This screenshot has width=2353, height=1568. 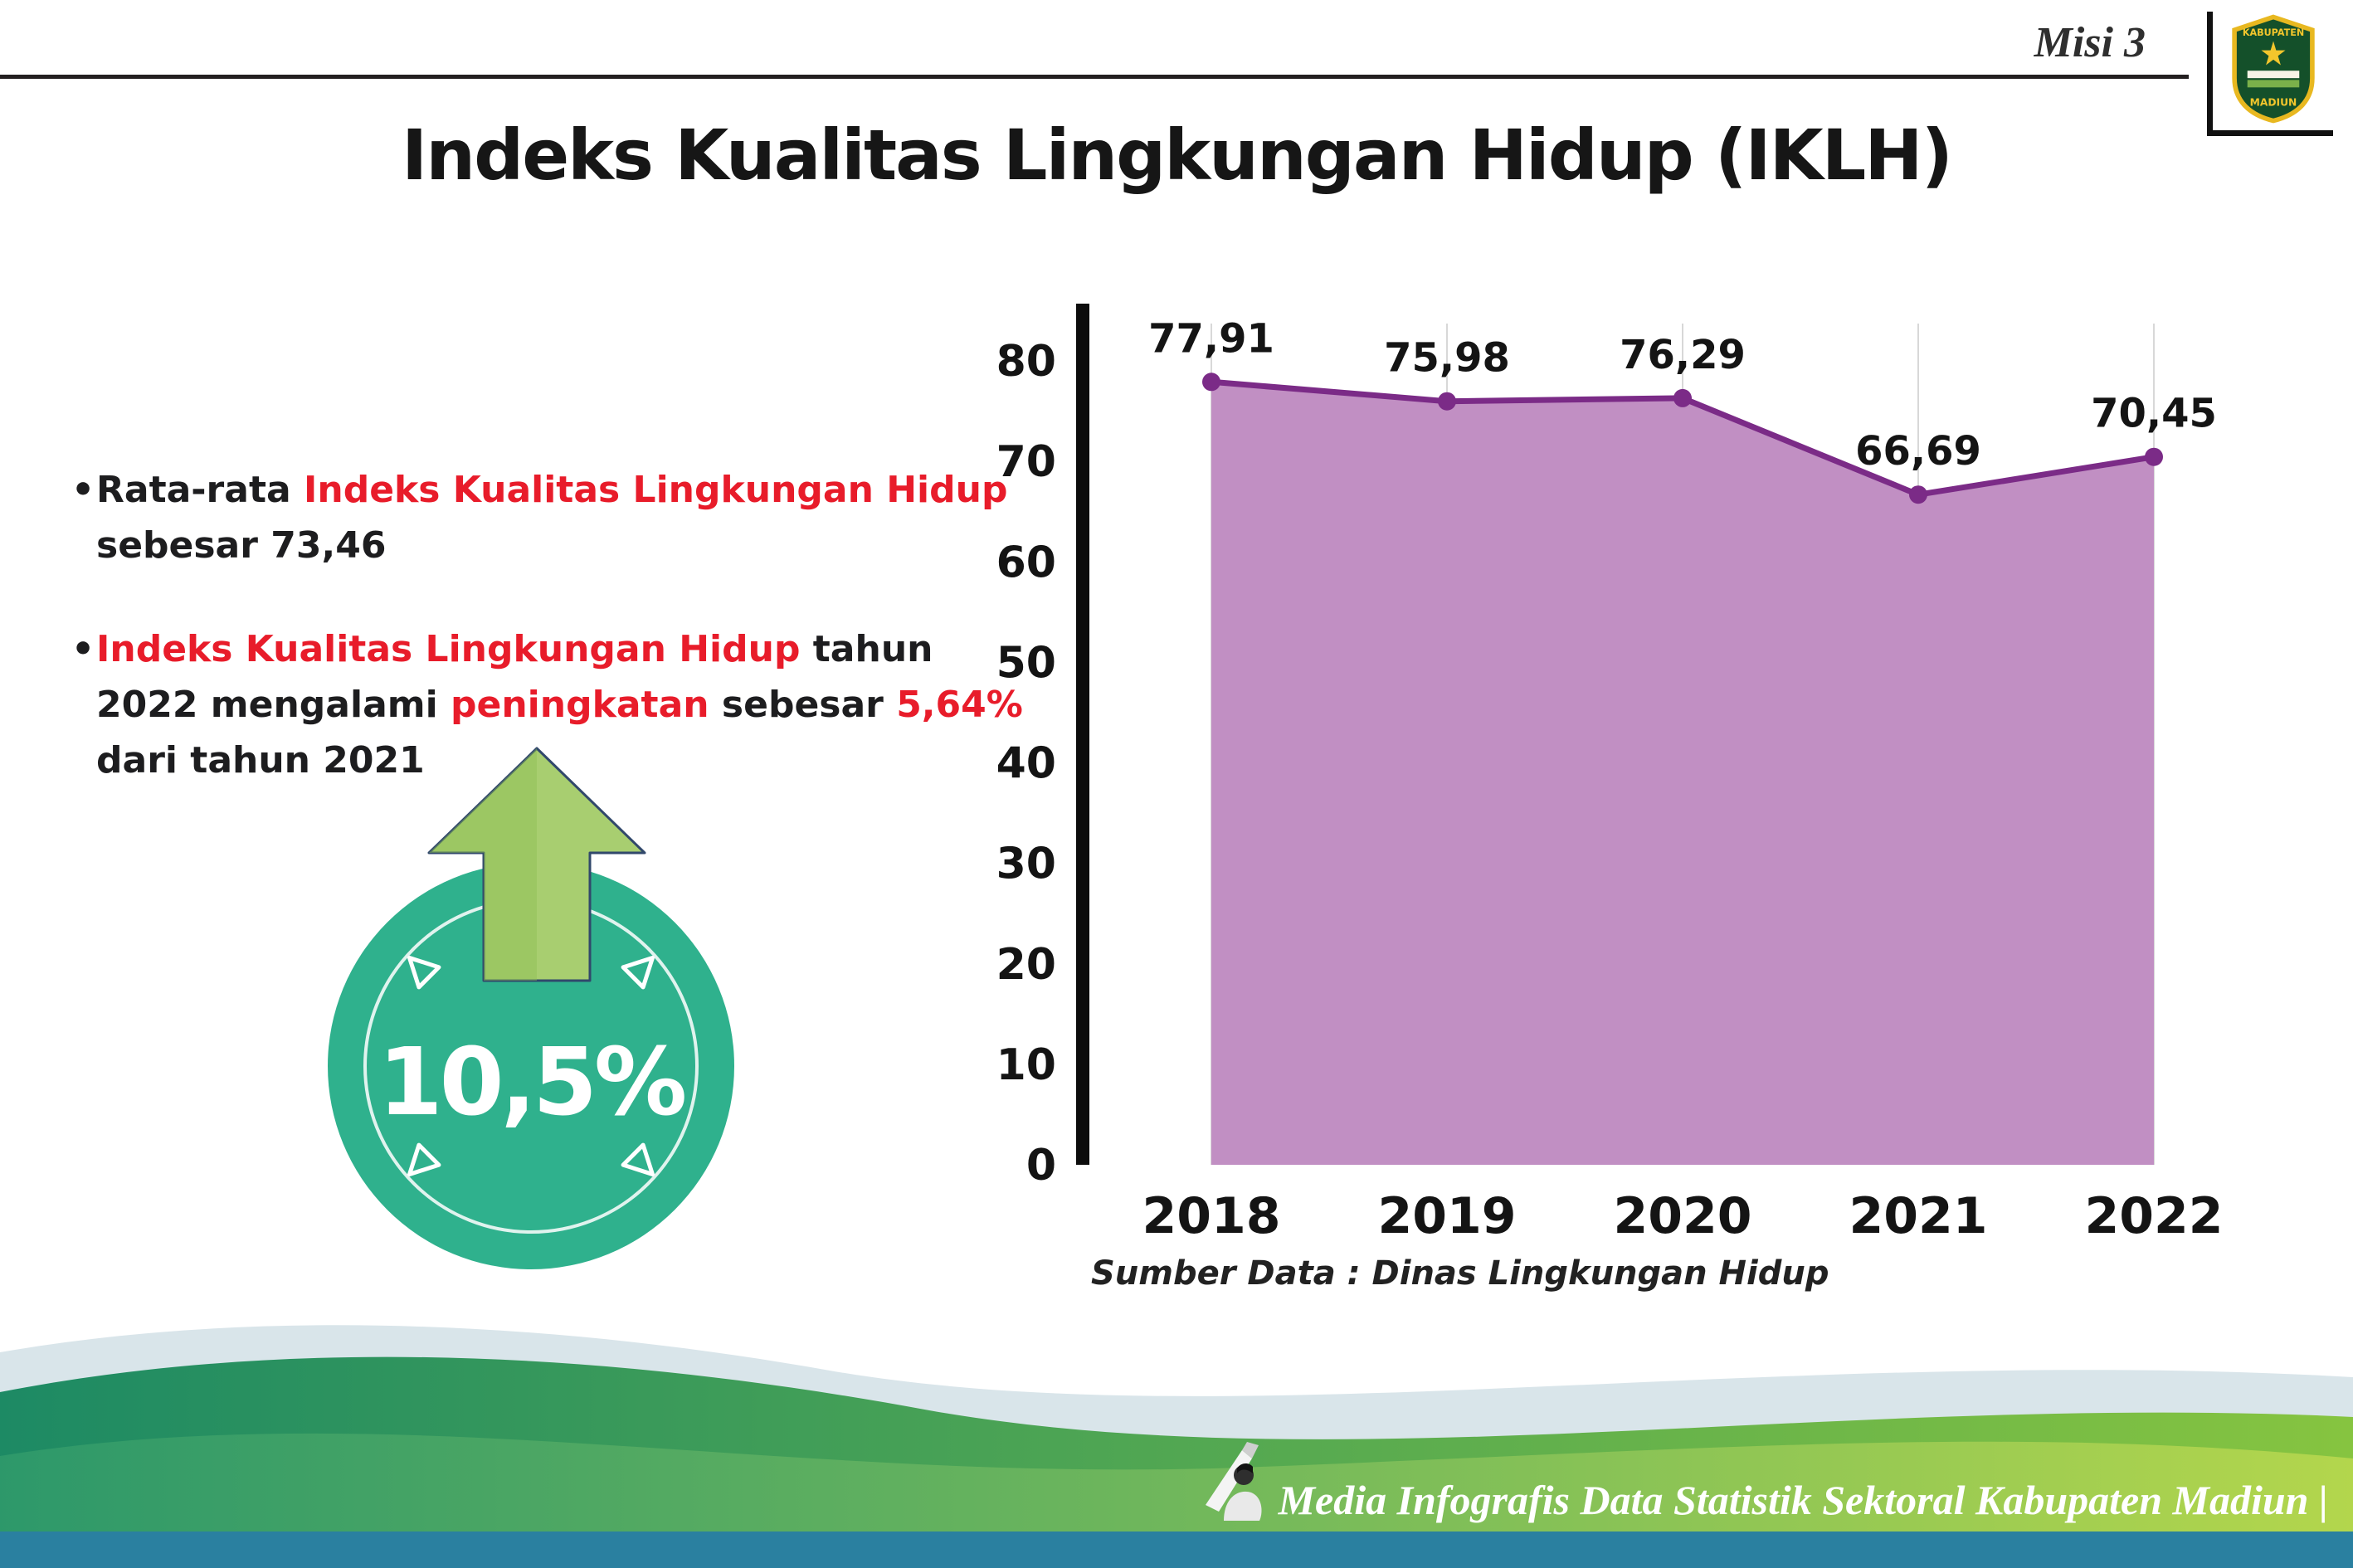 I want to click on mascot-icon, so click(x=1233, y=1481).